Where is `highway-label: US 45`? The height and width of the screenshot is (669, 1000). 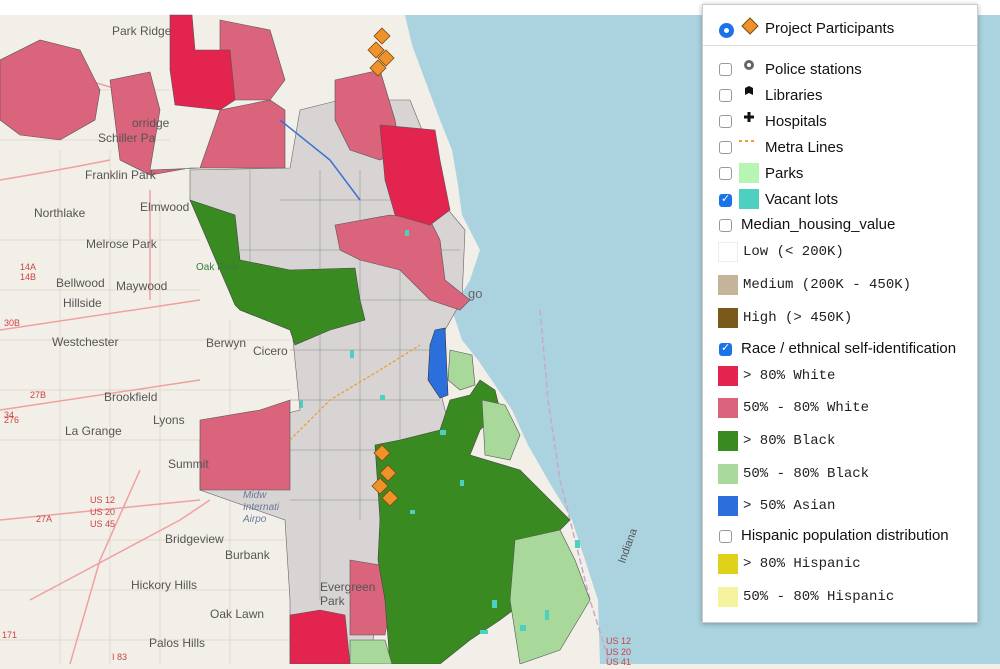 highway-label: US 45 is located at coordinates (103, 524).